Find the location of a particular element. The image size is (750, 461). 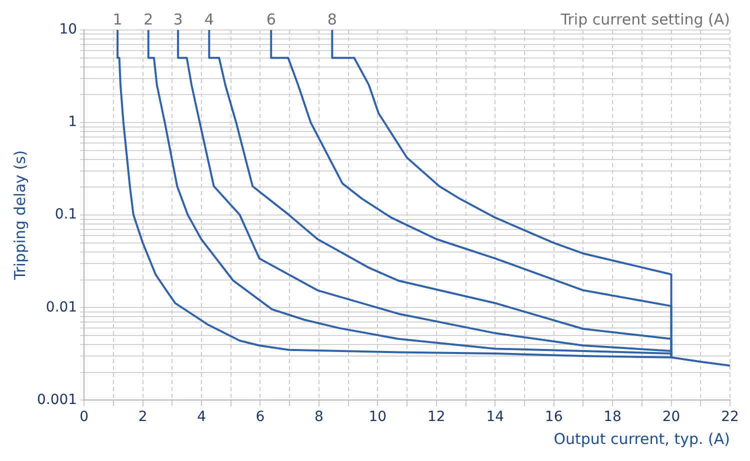

legend-title: Trip current setting (A) is located at coordinates (645, 19).